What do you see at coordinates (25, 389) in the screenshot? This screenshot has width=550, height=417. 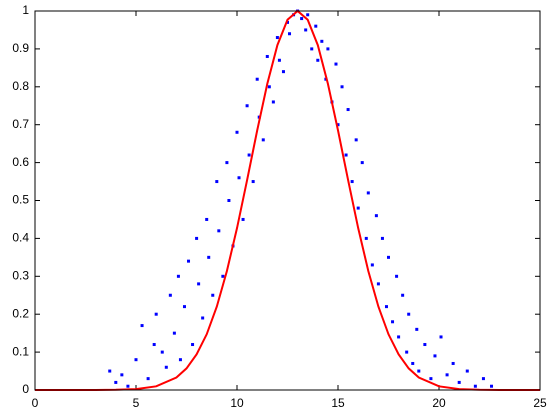 I see `y-tick-label: 0` at bounding box center [25, 389].